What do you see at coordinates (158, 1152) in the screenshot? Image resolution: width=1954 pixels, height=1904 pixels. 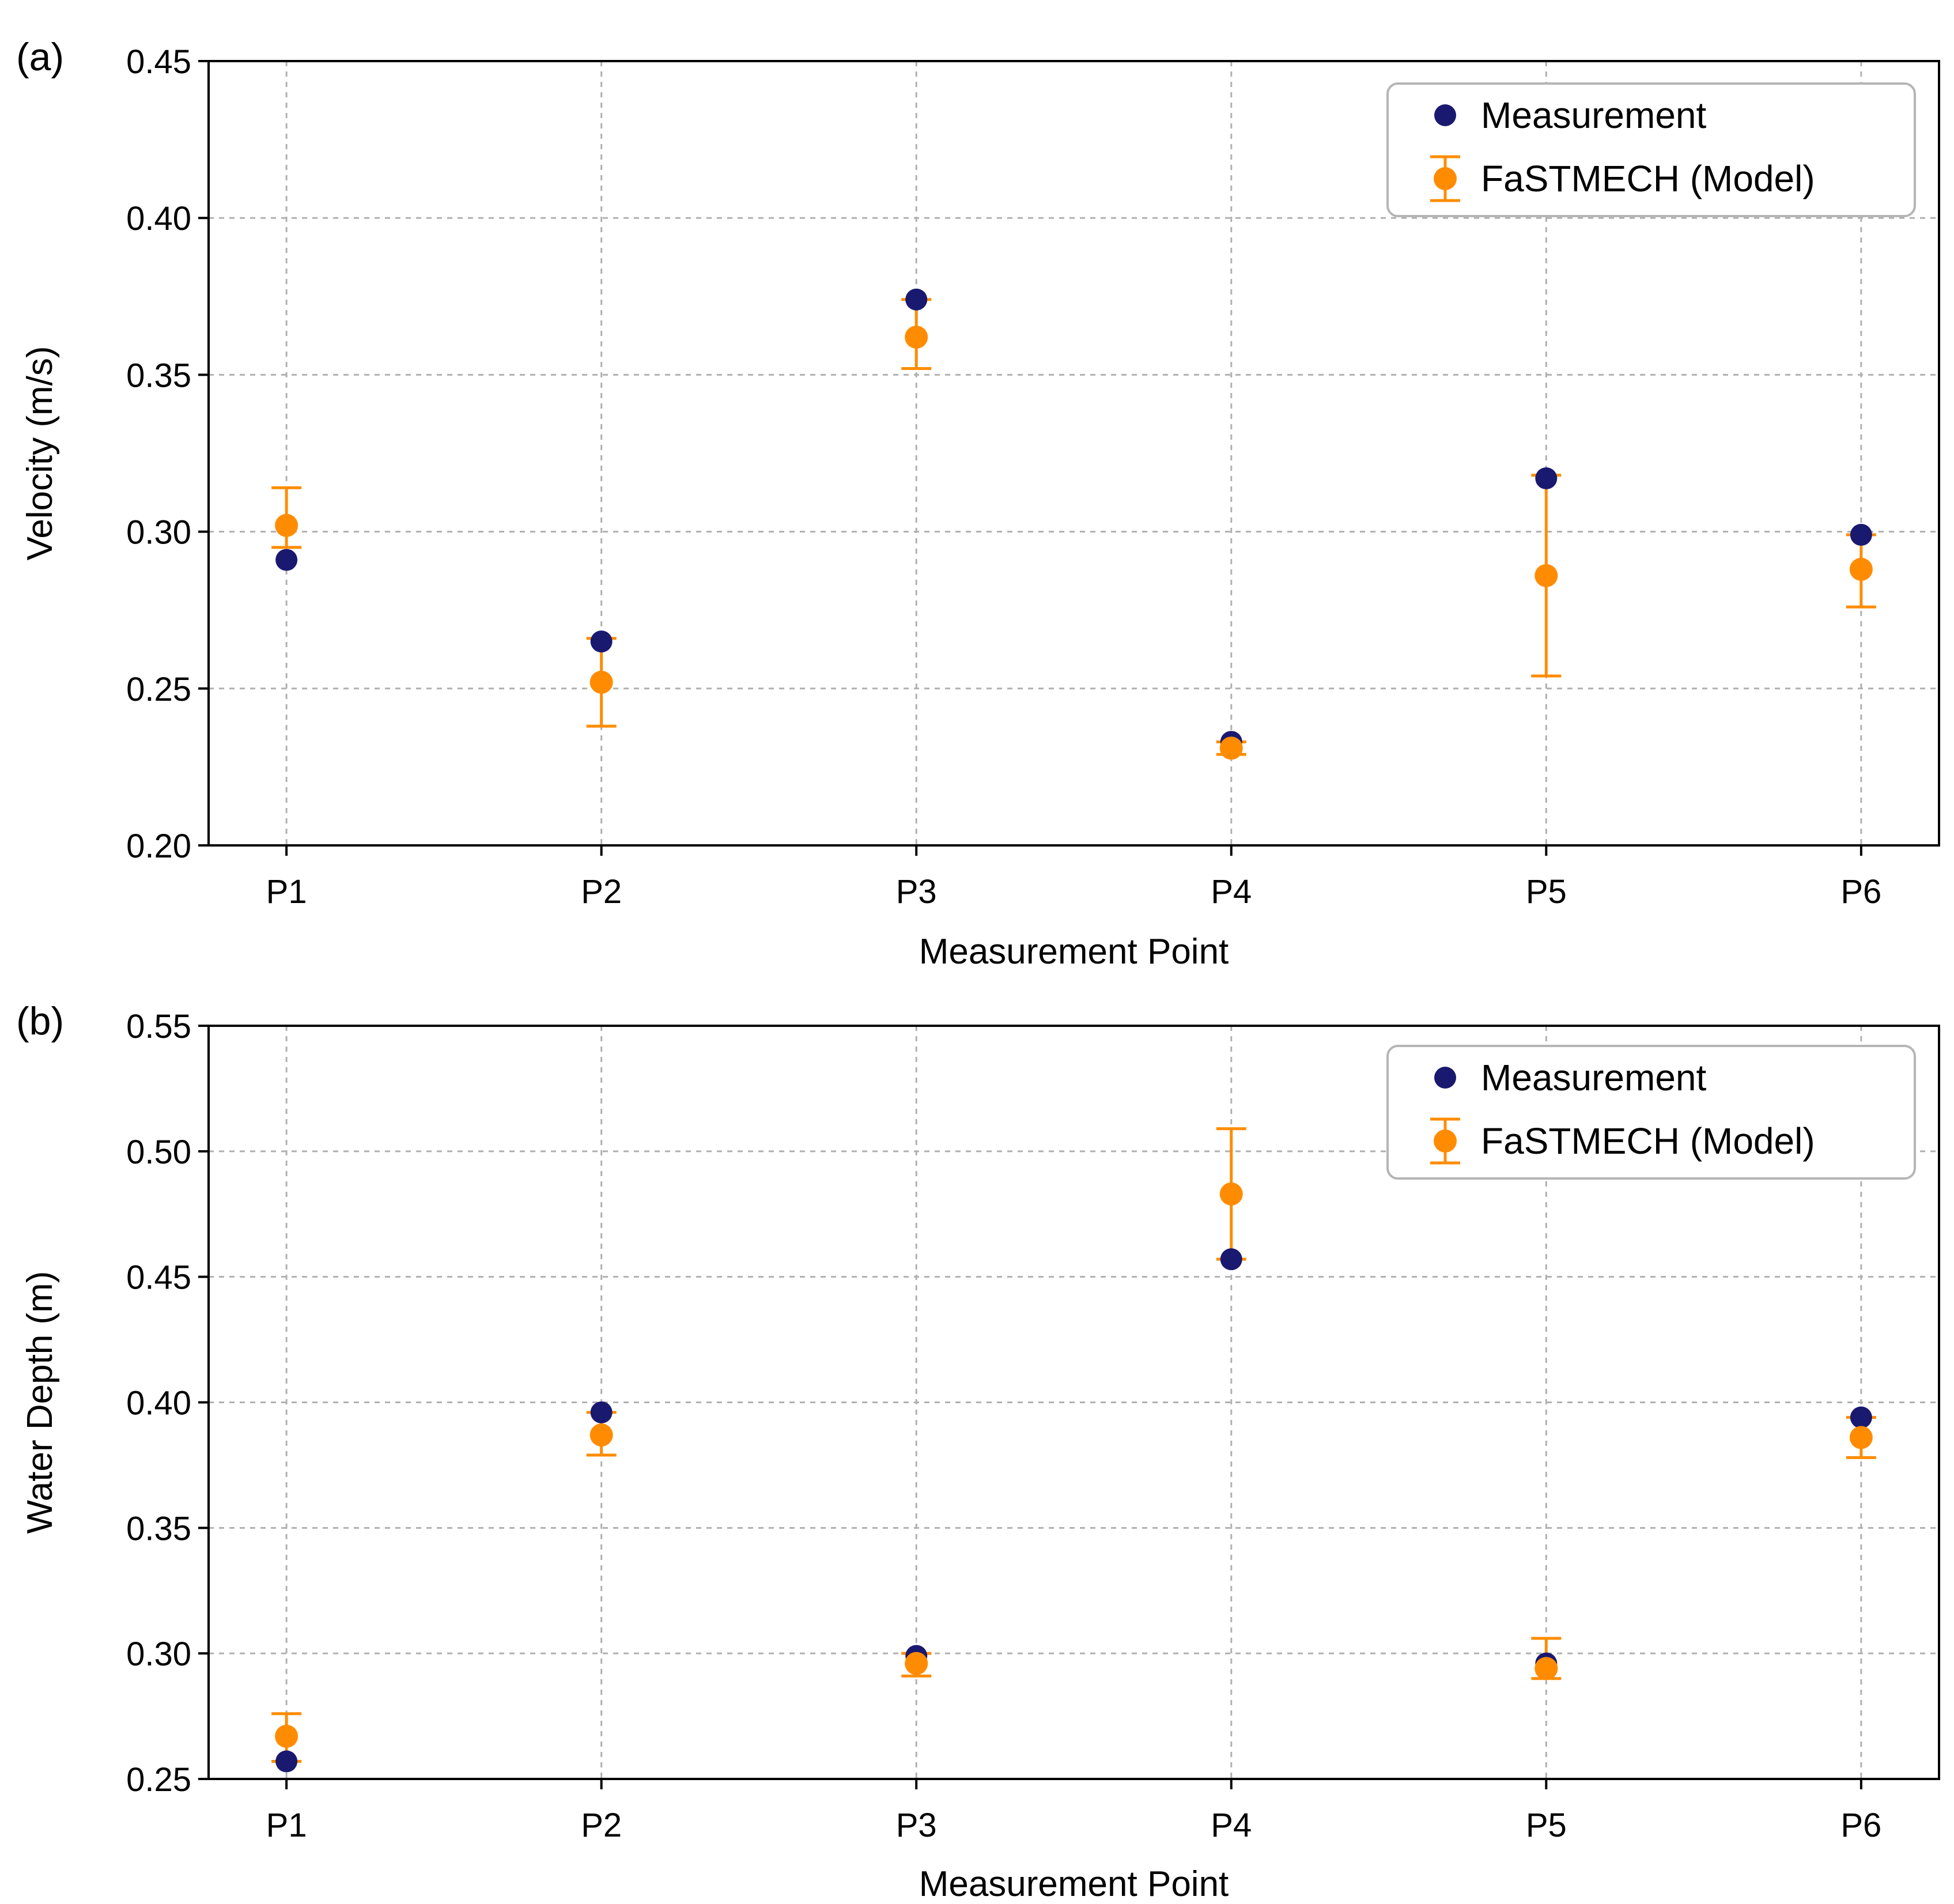 I see `y-tick-label: 0.50` at bounding box center [158, 1152].